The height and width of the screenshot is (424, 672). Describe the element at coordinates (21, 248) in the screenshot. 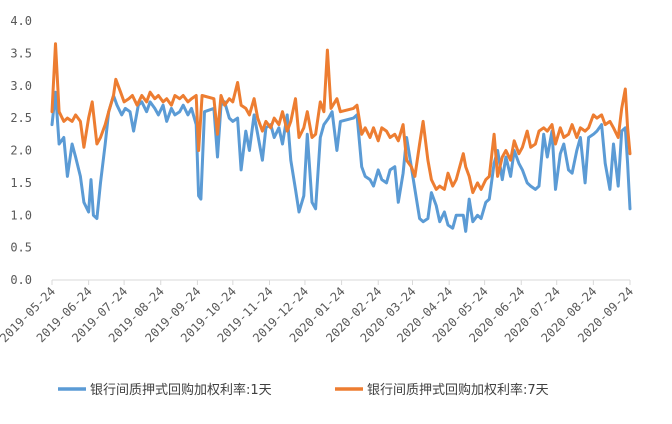

I see `y-tick-label: 0.5` at that location.